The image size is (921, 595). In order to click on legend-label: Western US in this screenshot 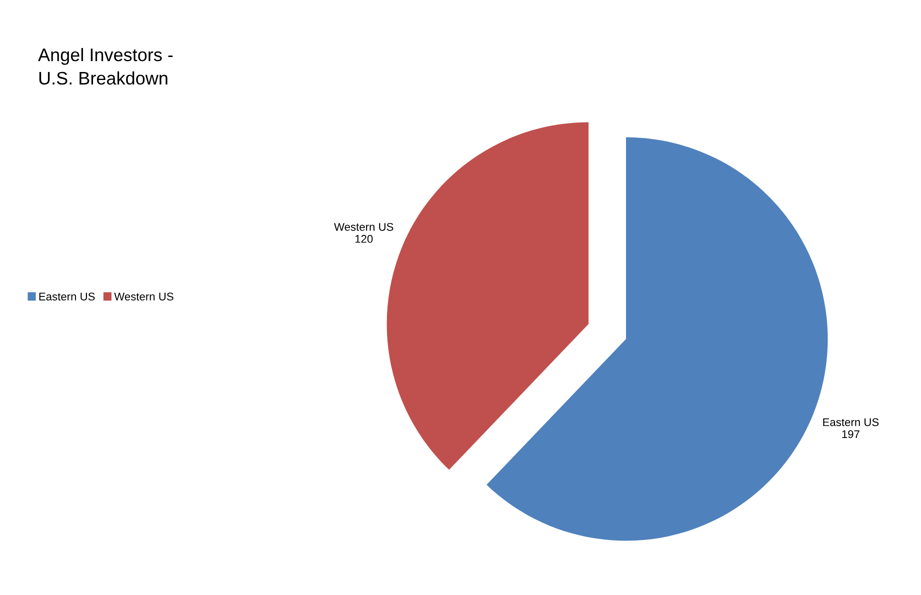, I will do `click(144, 296)`.